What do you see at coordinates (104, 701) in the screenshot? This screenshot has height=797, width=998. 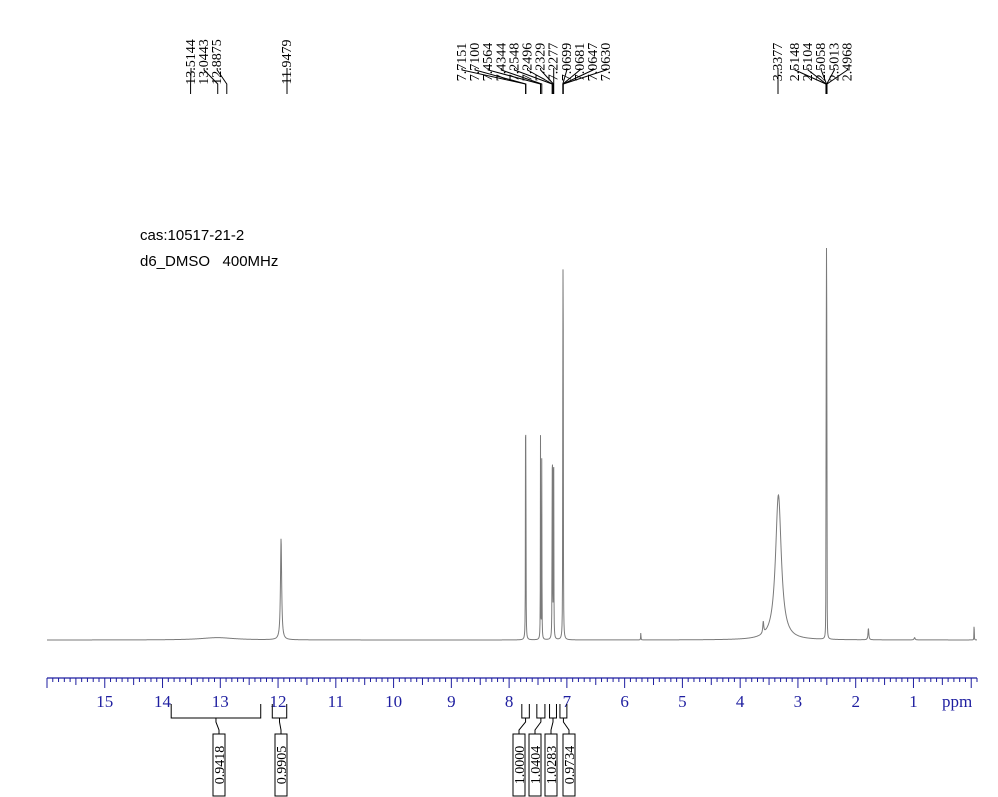 I see `tick-label: 15` at bounding box center [104, 701].